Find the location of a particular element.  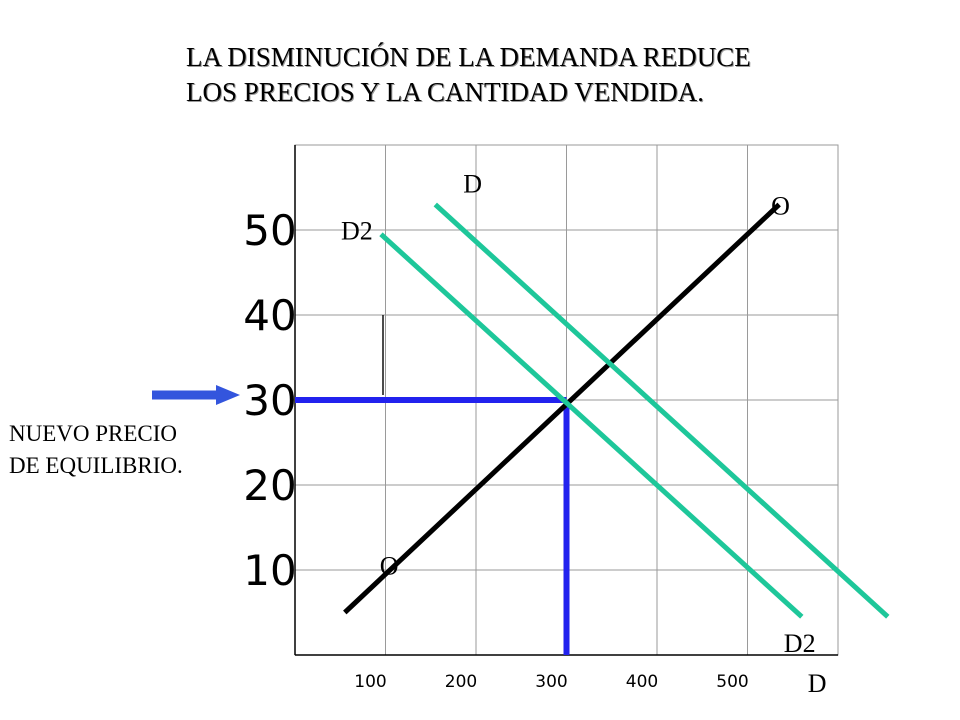

x-tick-label: 300 is located at coordinates (551, 682).